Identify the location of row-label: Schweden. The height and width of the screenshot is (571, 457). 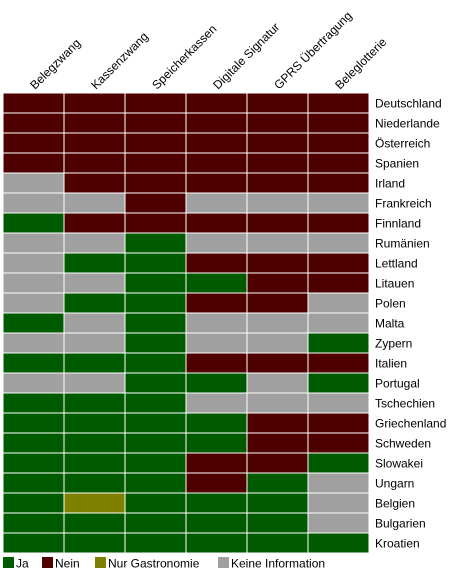
(403, 444).